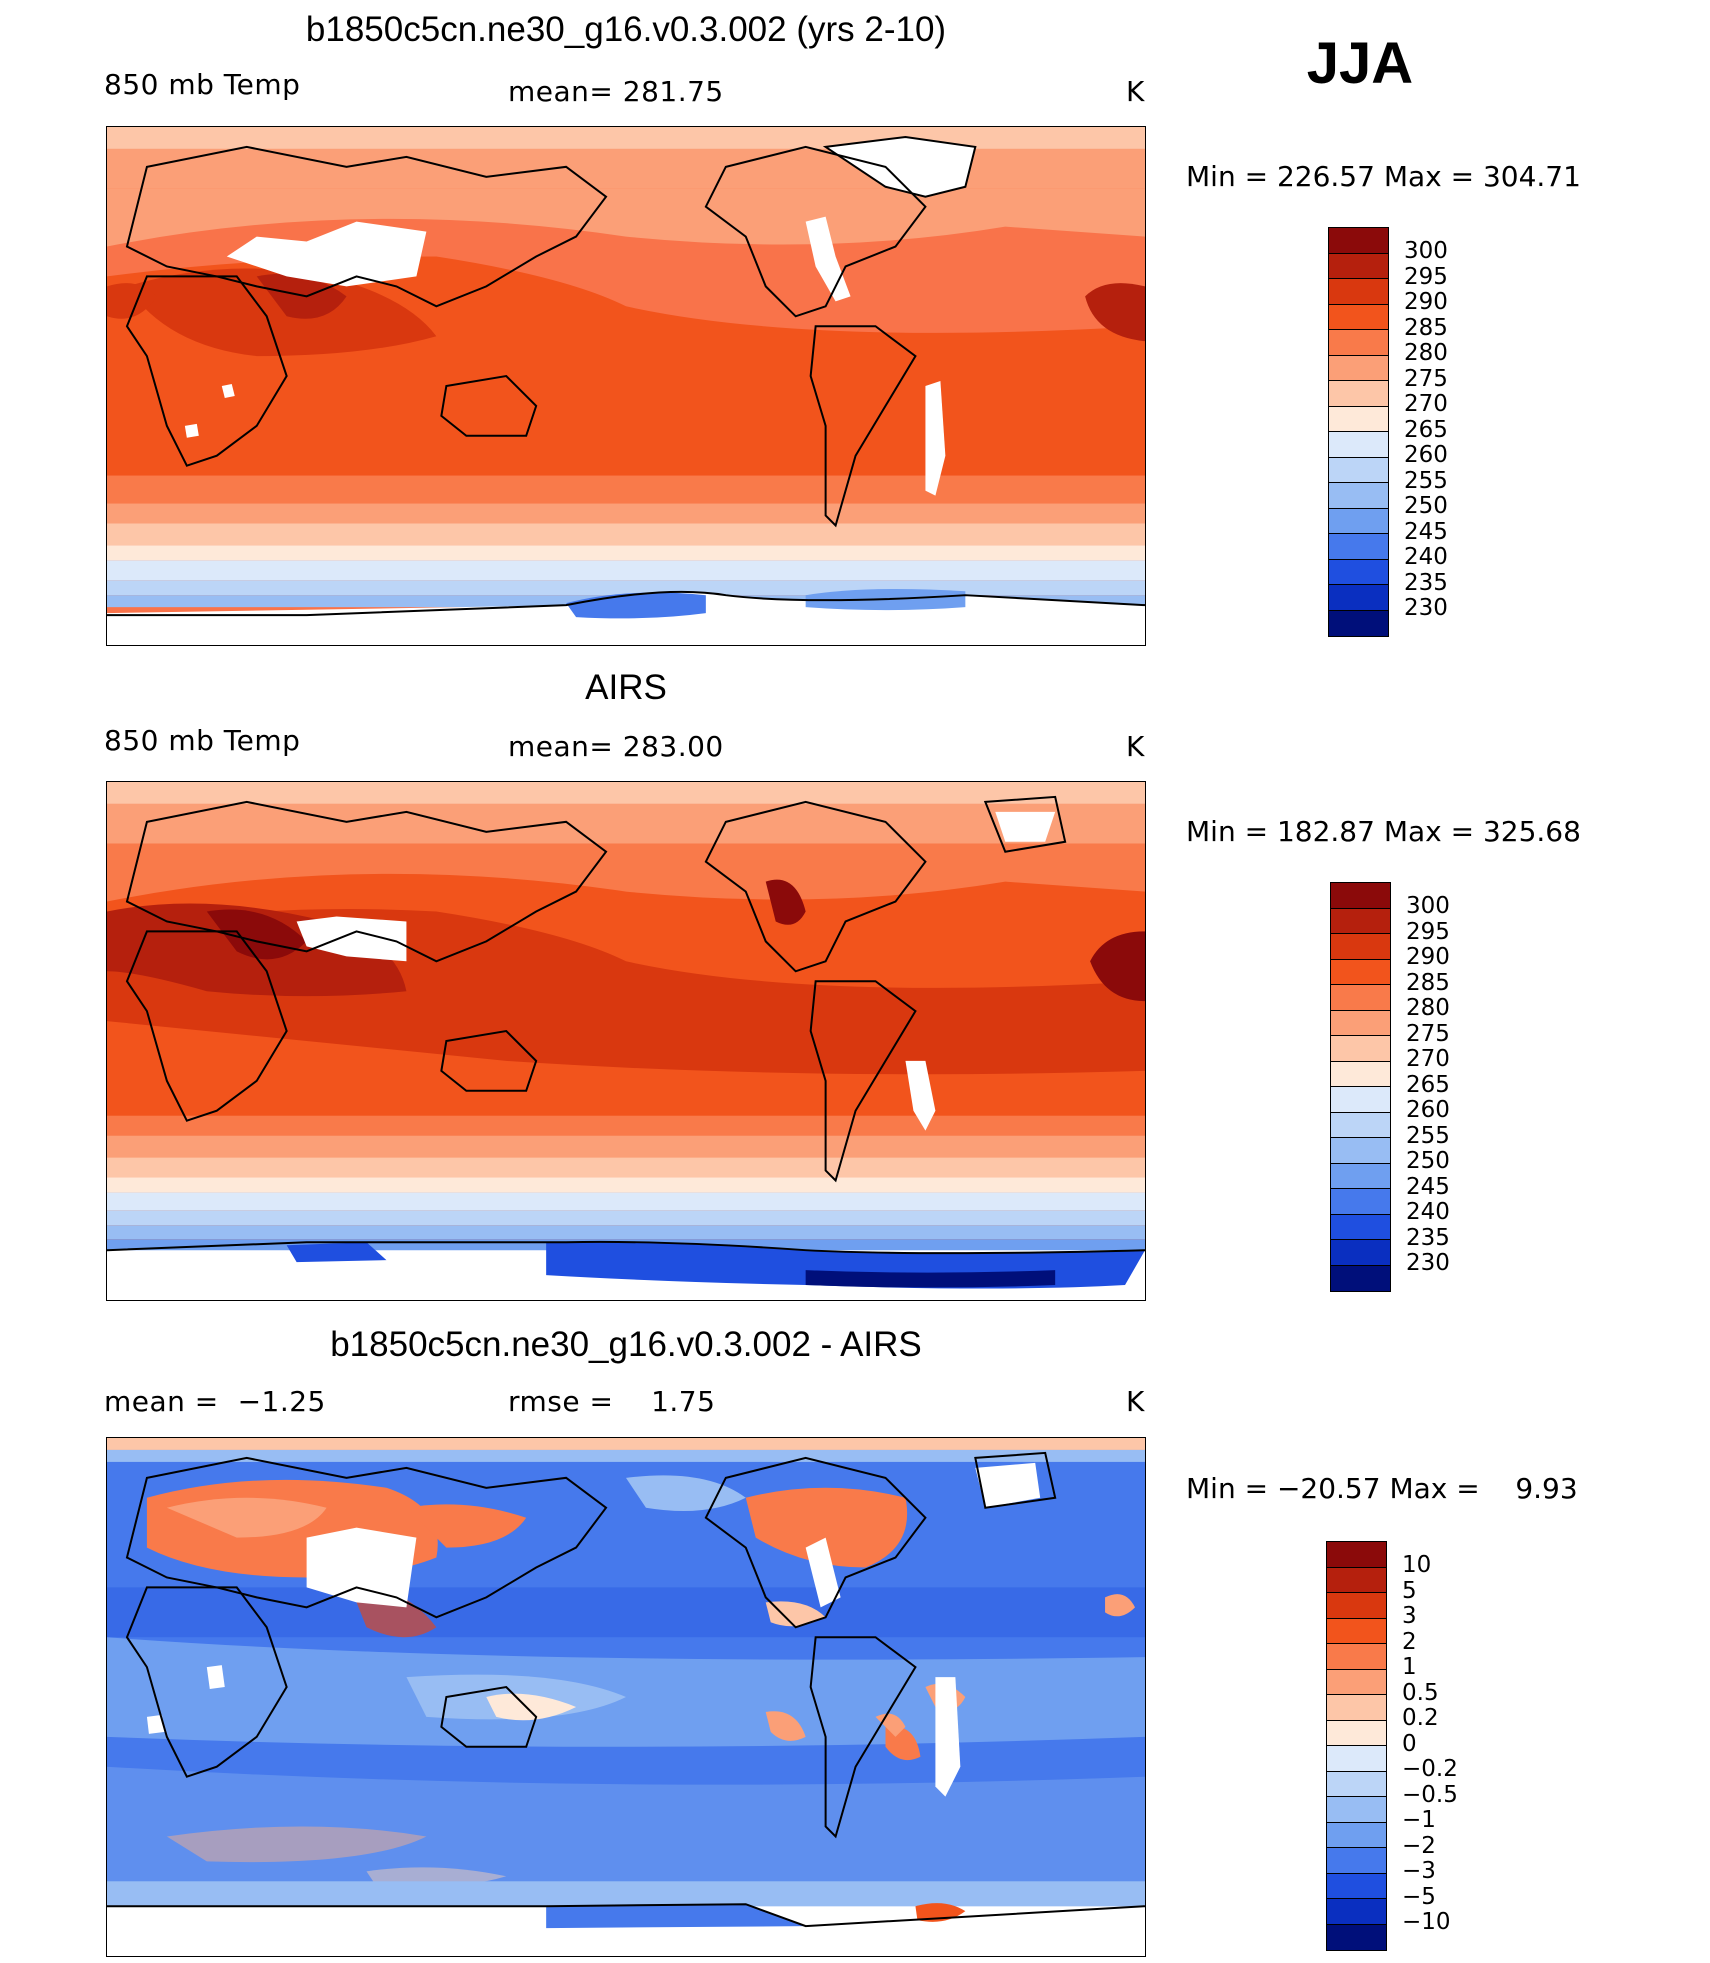 The width and height of the screenshot is (1710, 1963). Describe the element at coordinates (1428, 1008) in the screenshot. I see `panel2-colorbar-tick-label: 280` at that location.